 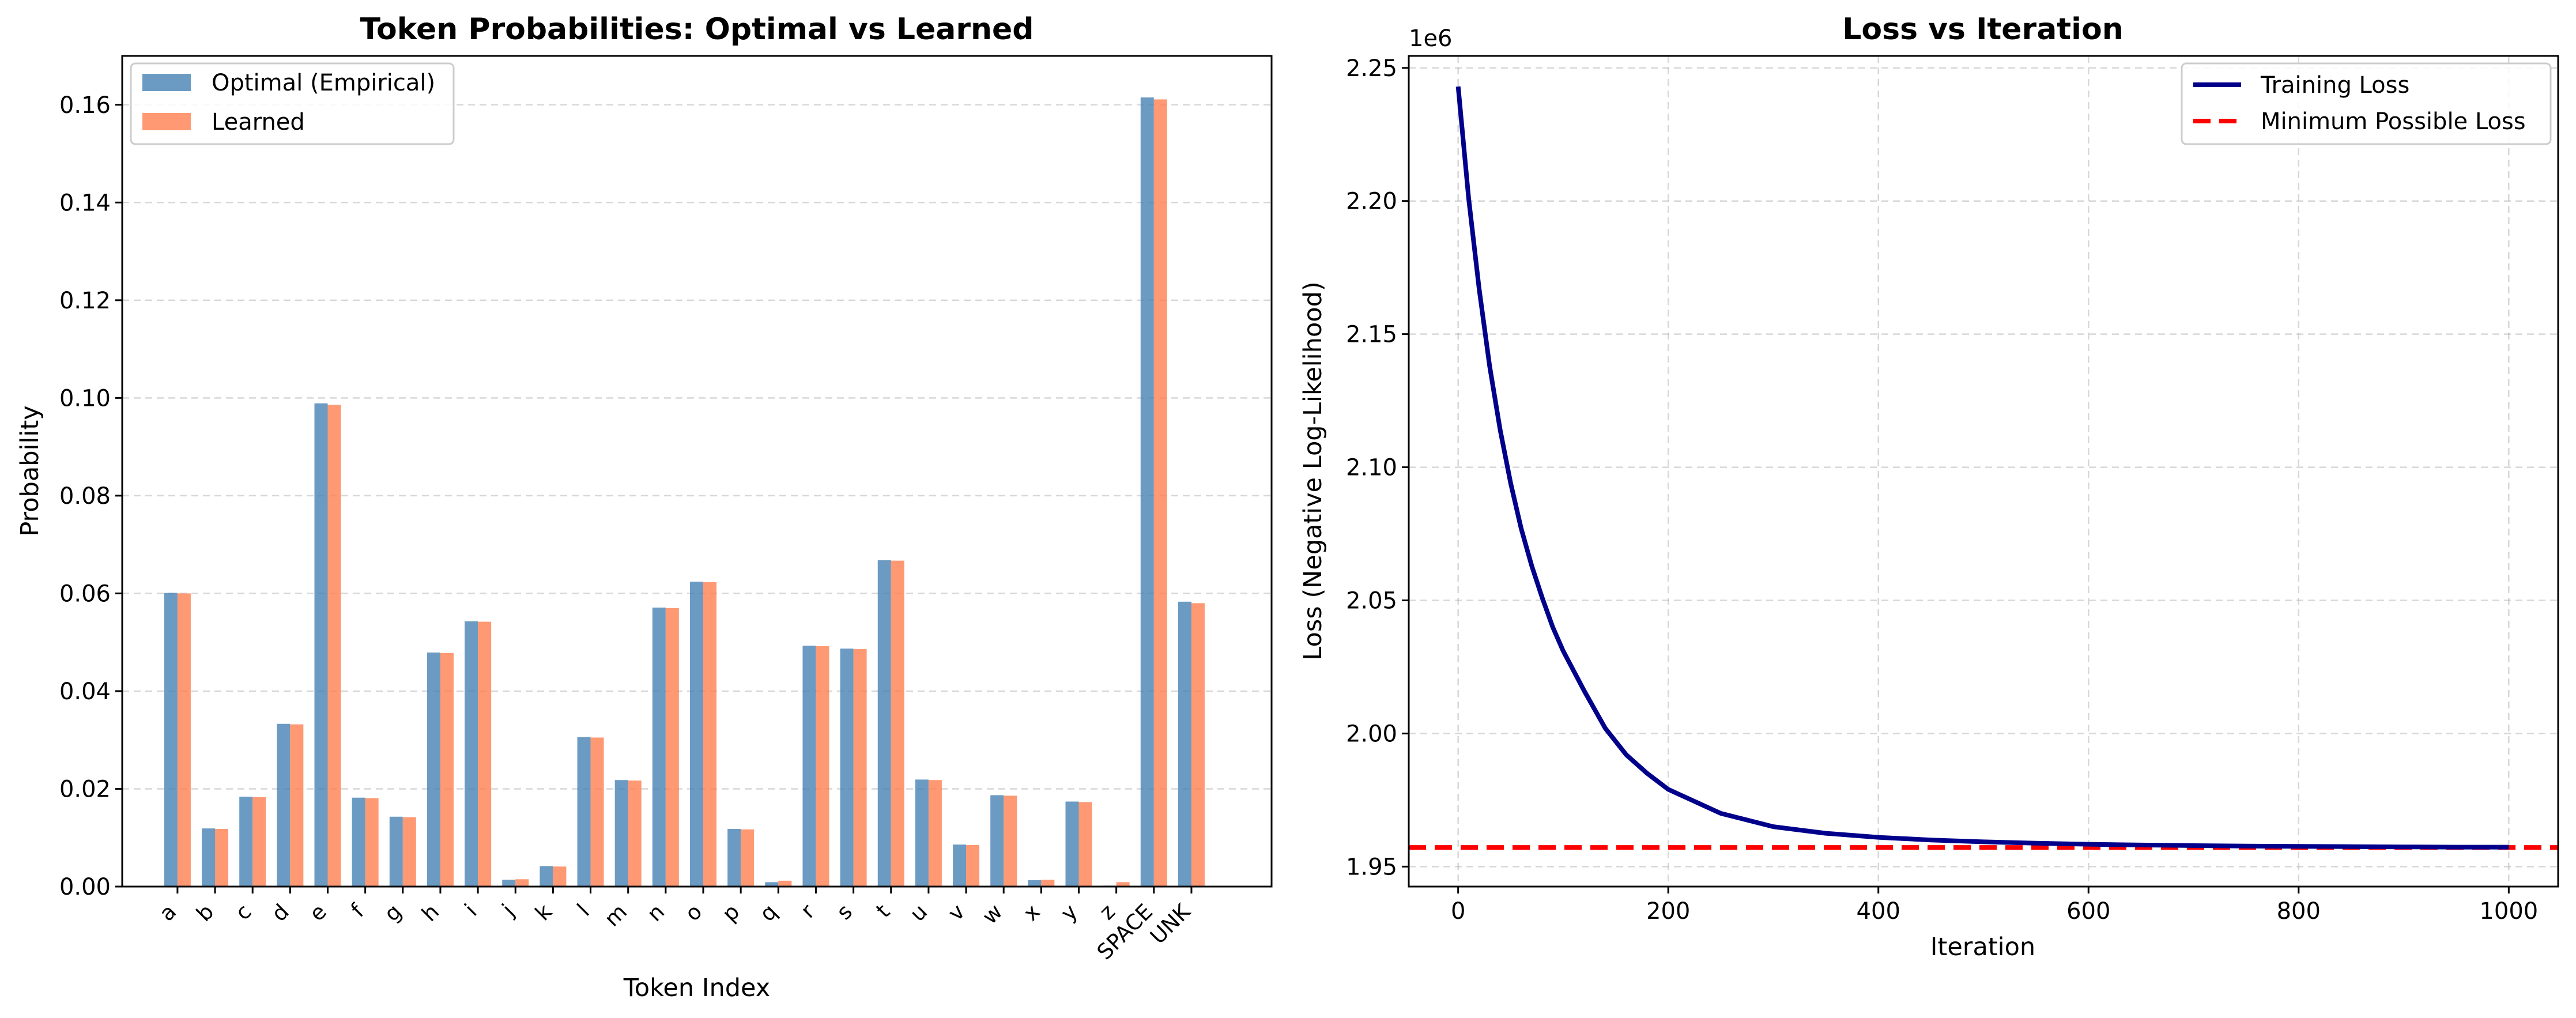 I want to click on loss-y-tick-label: 2.15, so click(x=1371, y=335).